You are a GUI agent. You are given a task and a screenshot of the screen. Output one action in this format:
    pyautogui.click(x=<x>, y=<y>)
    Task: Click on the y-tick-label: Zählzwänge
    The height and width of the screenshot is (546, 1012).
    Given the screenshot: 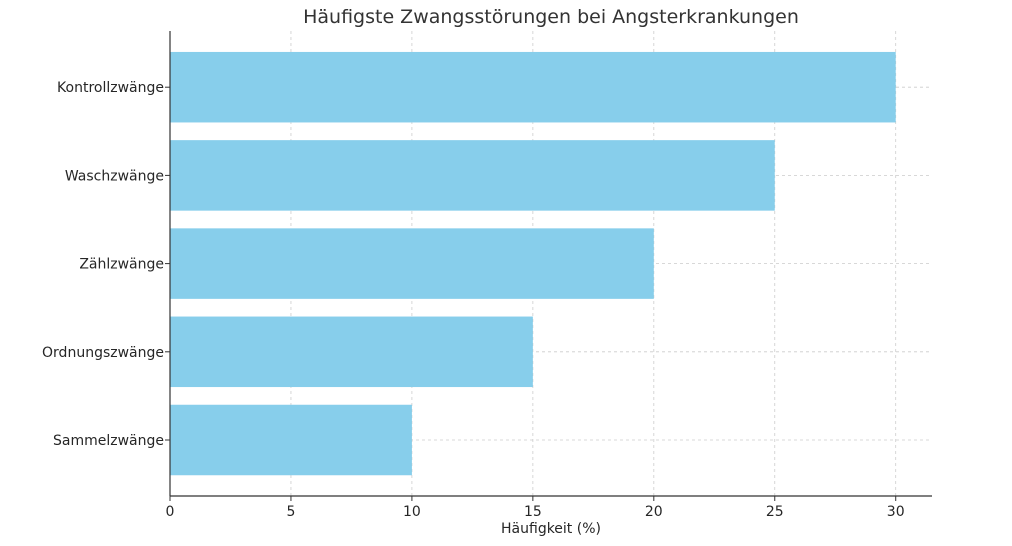 What is the action you would take?
    pyautogui.click(x=121, y=265)
    